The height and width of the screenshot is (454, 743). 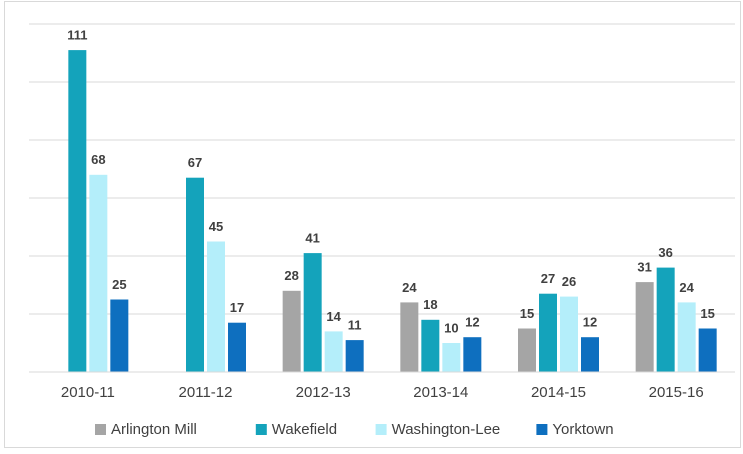 I want to click on data-label: 26, so click(x=569, y=281).